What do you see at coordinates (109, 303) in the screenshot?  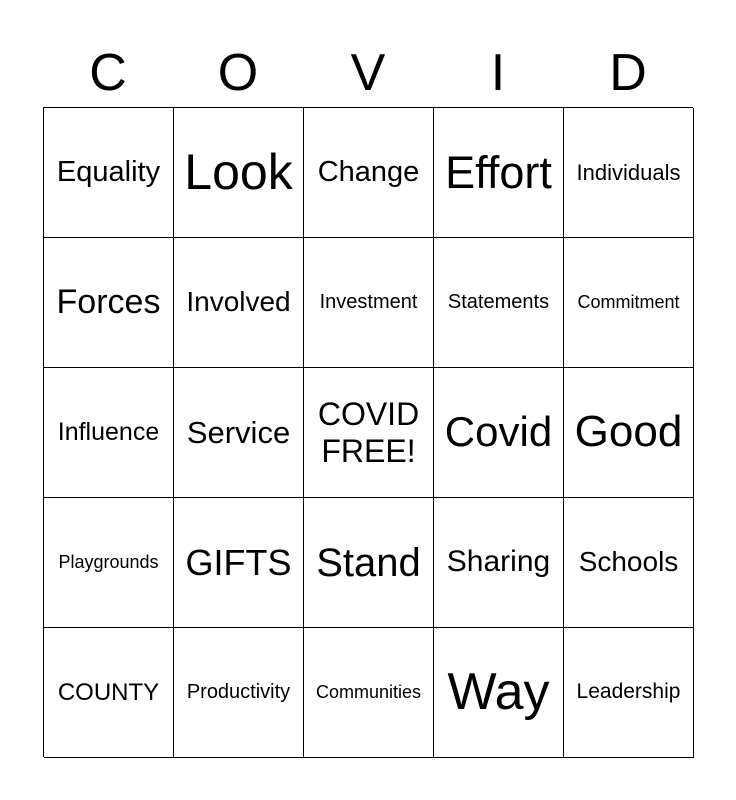 I see `bingo-cell: Forces` at bounding box center [109, 303].